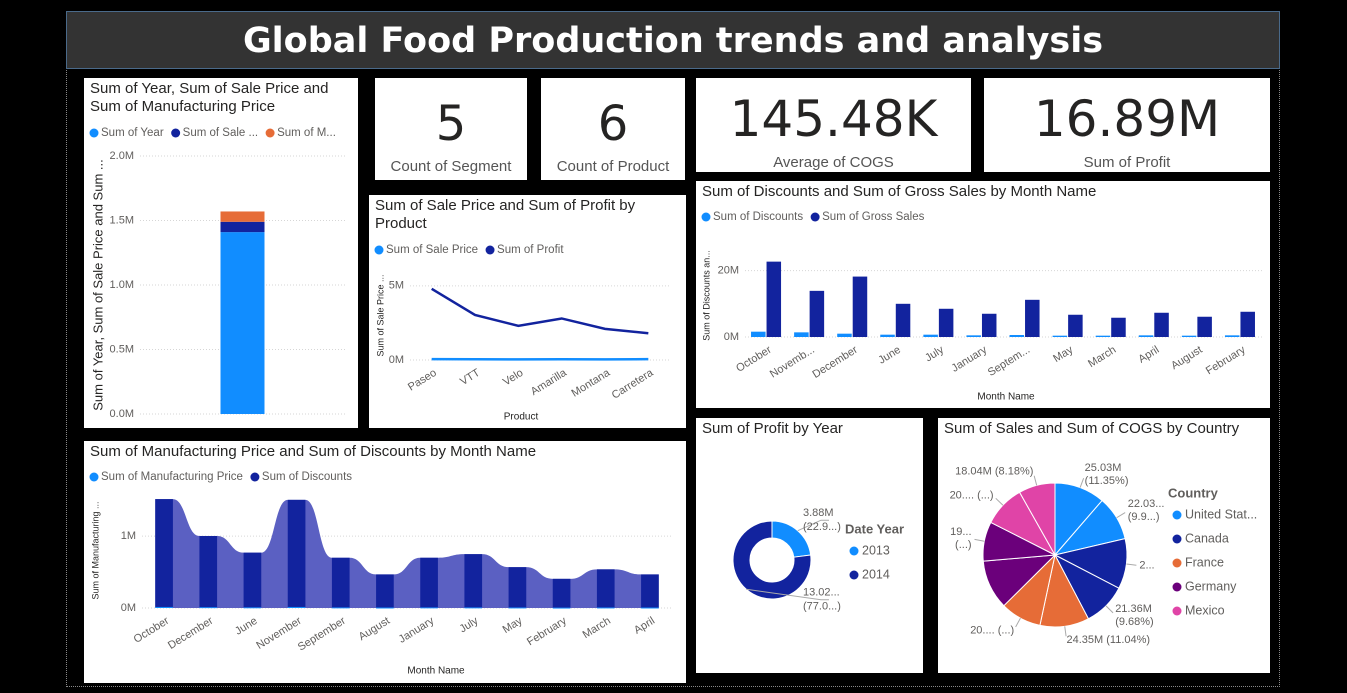 Image resolution: width=1347 pixels, height=693 pixels. What do you see at coordinates (1104, 545) in the screenshot?
I see `chart-panel: Sum of Sales and Sum of COGS by Country` at bounding box center [1104, 545].